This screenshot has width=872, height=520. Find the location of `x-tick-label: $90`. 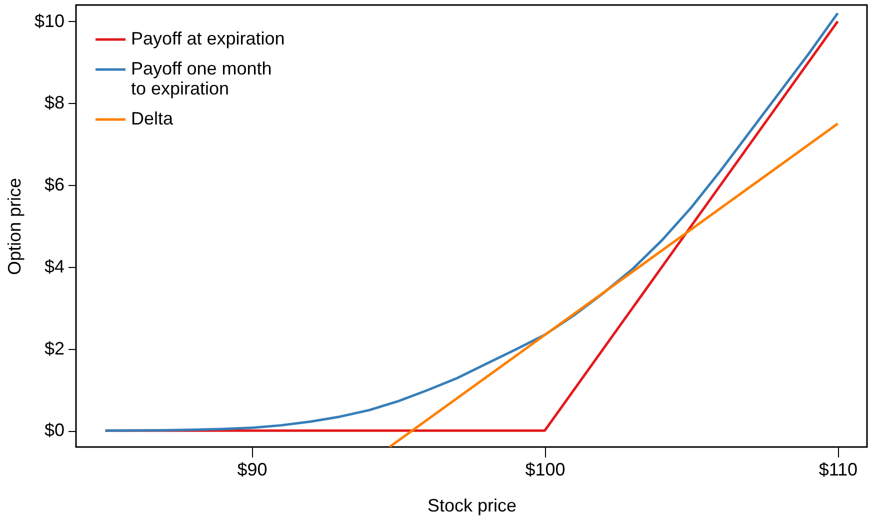

x-tick-label: $90 is located at coordinates (252, 470).